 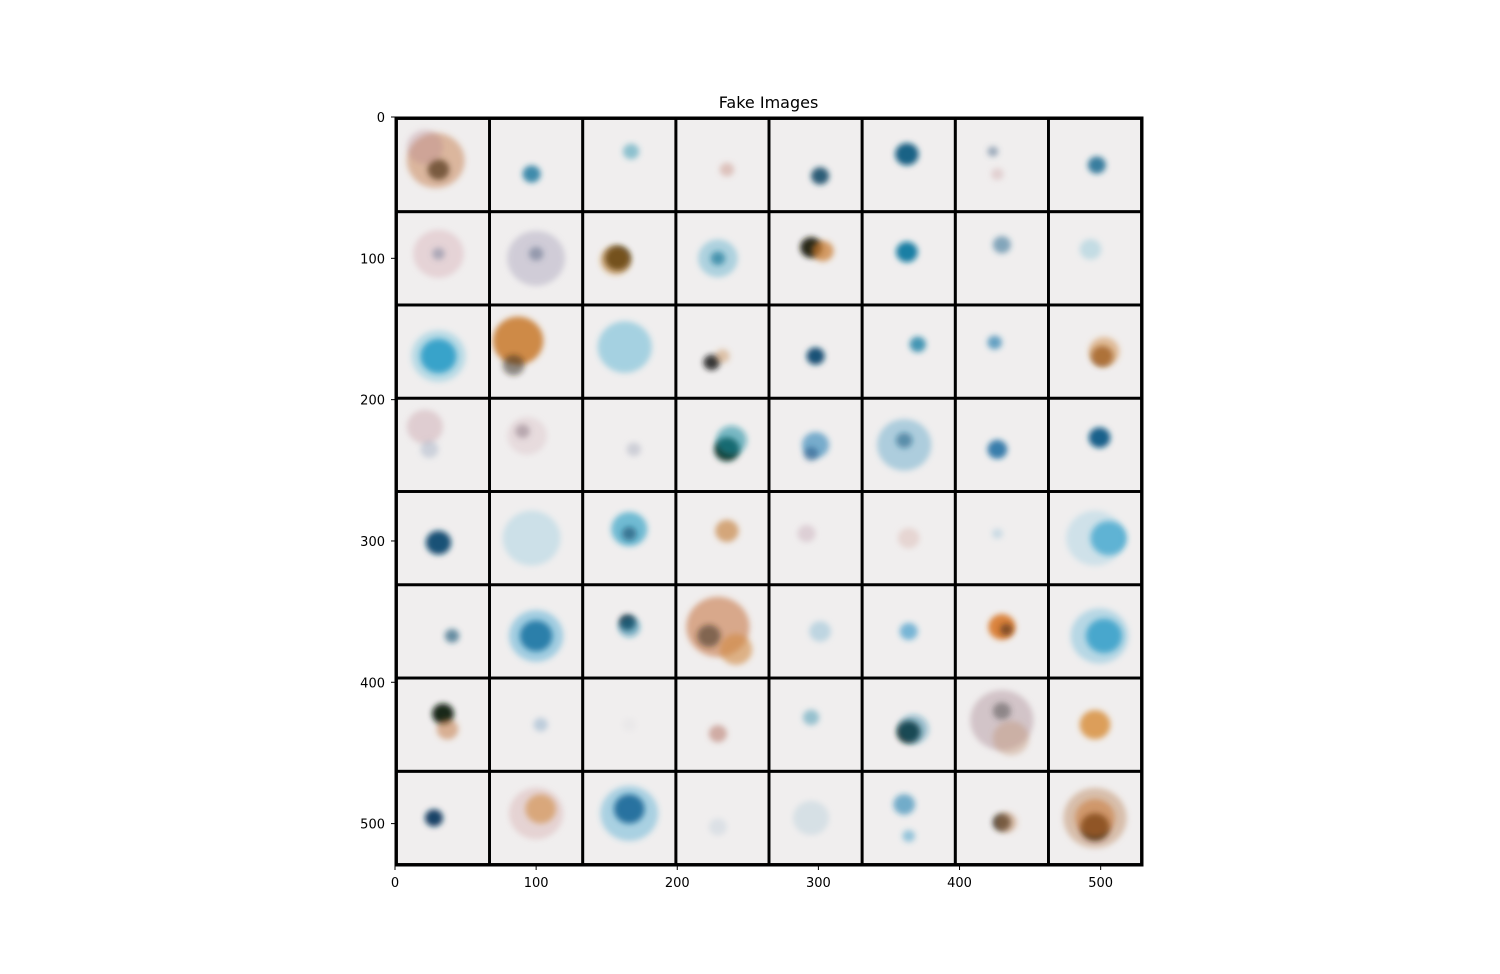 What do you see at coordinates (629, 538) in the screenshot?
I see `tile-r4-c2` at bounding box center [629, 538].